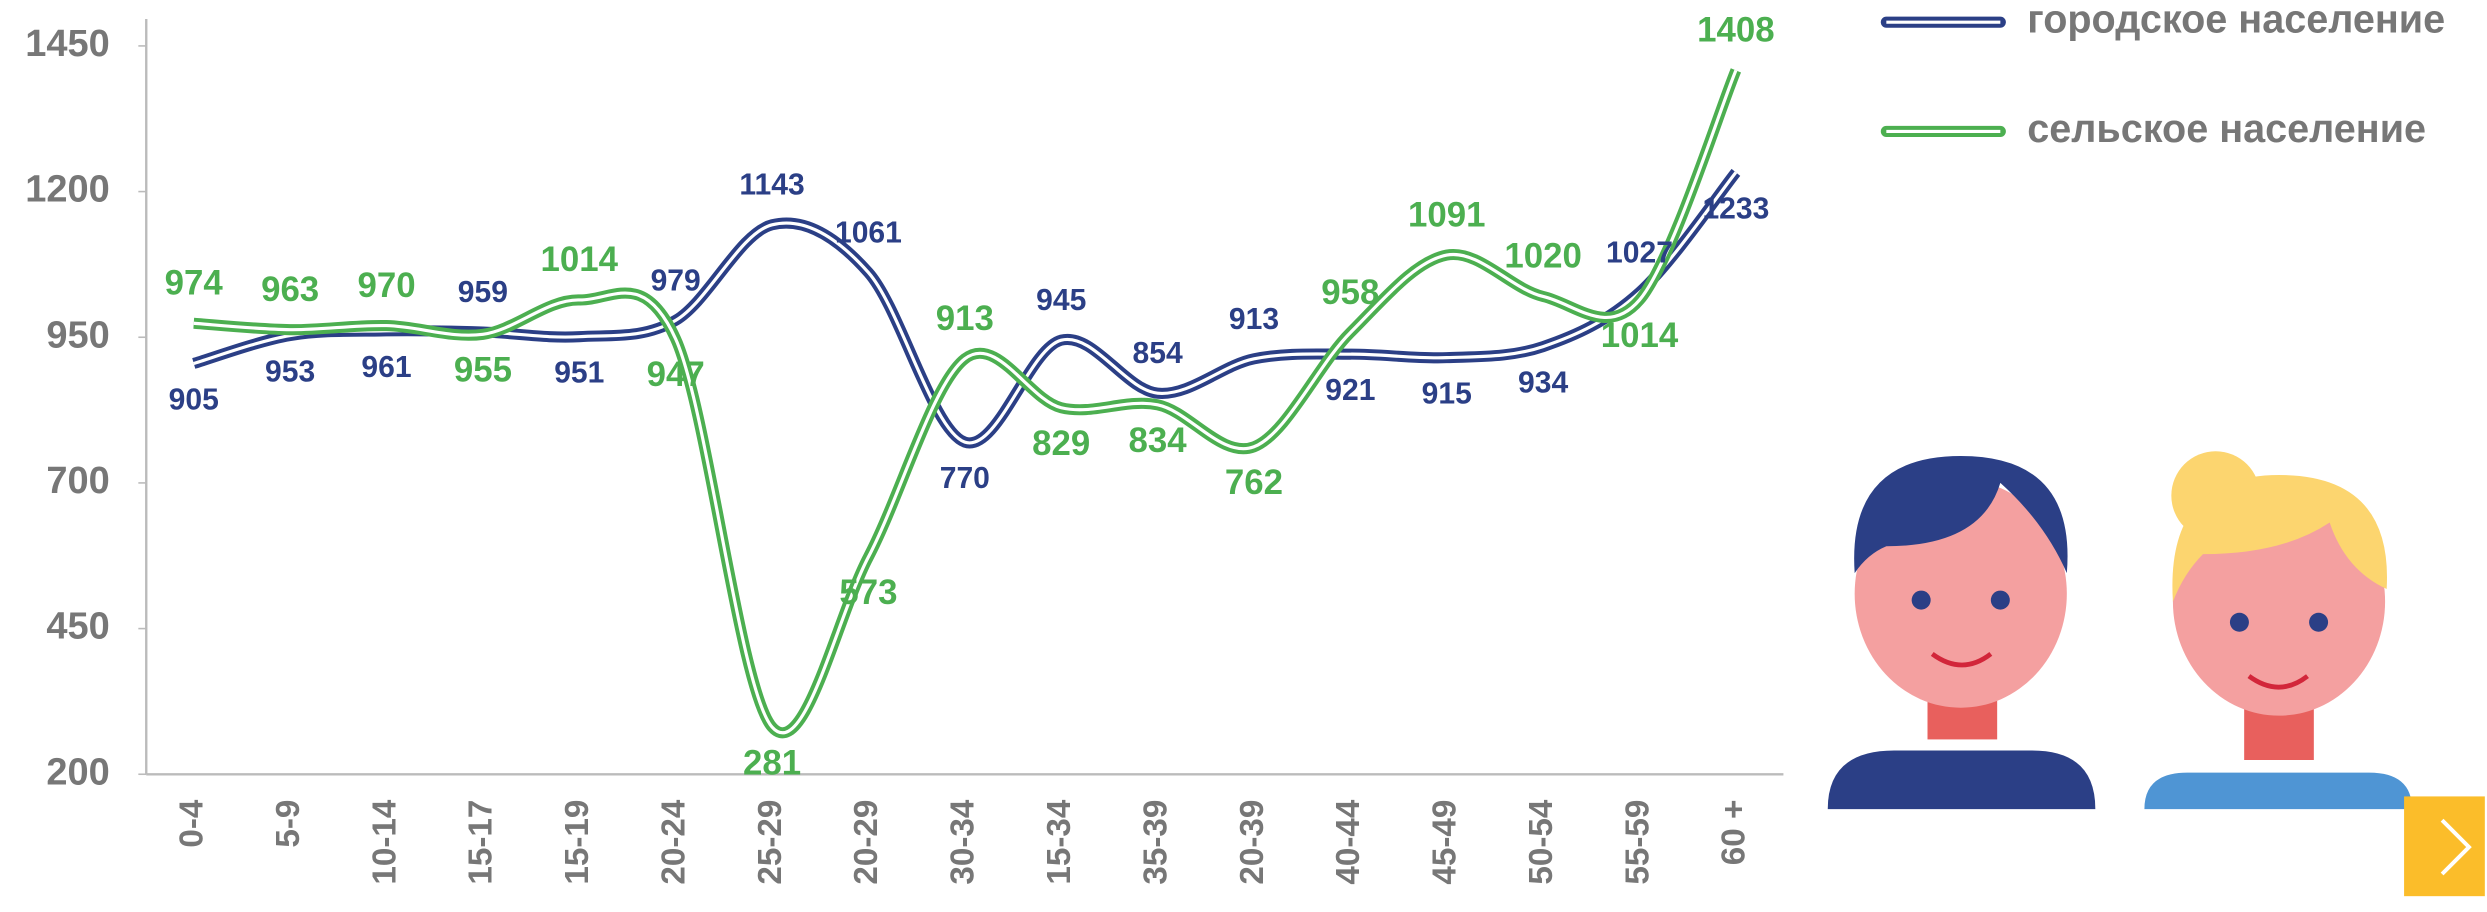 Image resolution: width=2487 pixels, height=912 pixels. I want to click on y-tick-label: 1200, so click(67, 190).